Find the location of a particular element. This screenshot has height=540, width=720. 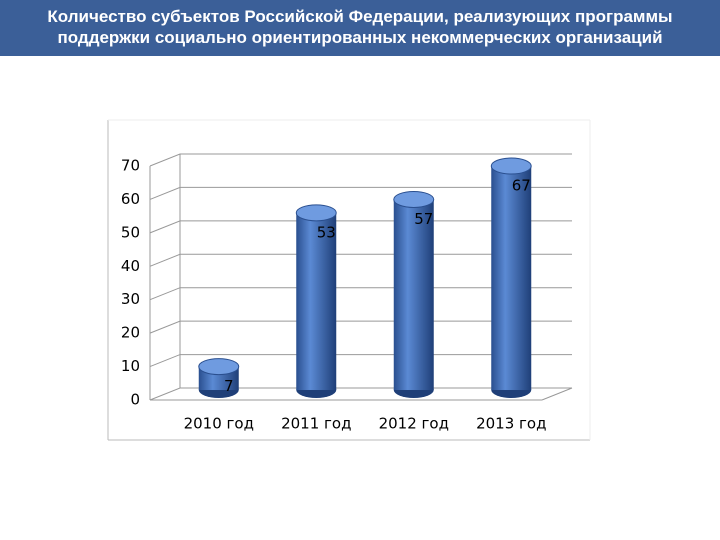

y-tick-label: 10 is located at coordinates (130, 366).